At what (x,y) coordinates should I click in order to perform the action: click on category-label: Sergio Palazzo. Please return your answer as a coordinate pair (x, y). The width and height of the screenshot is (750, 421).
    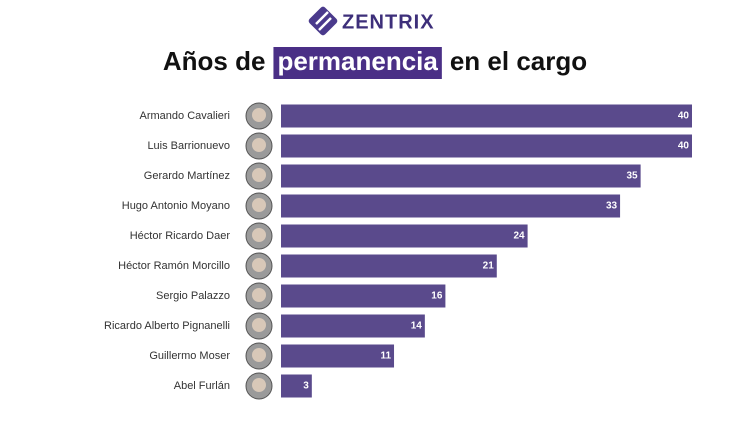
    Looking at the image, I should click on (193, 296).